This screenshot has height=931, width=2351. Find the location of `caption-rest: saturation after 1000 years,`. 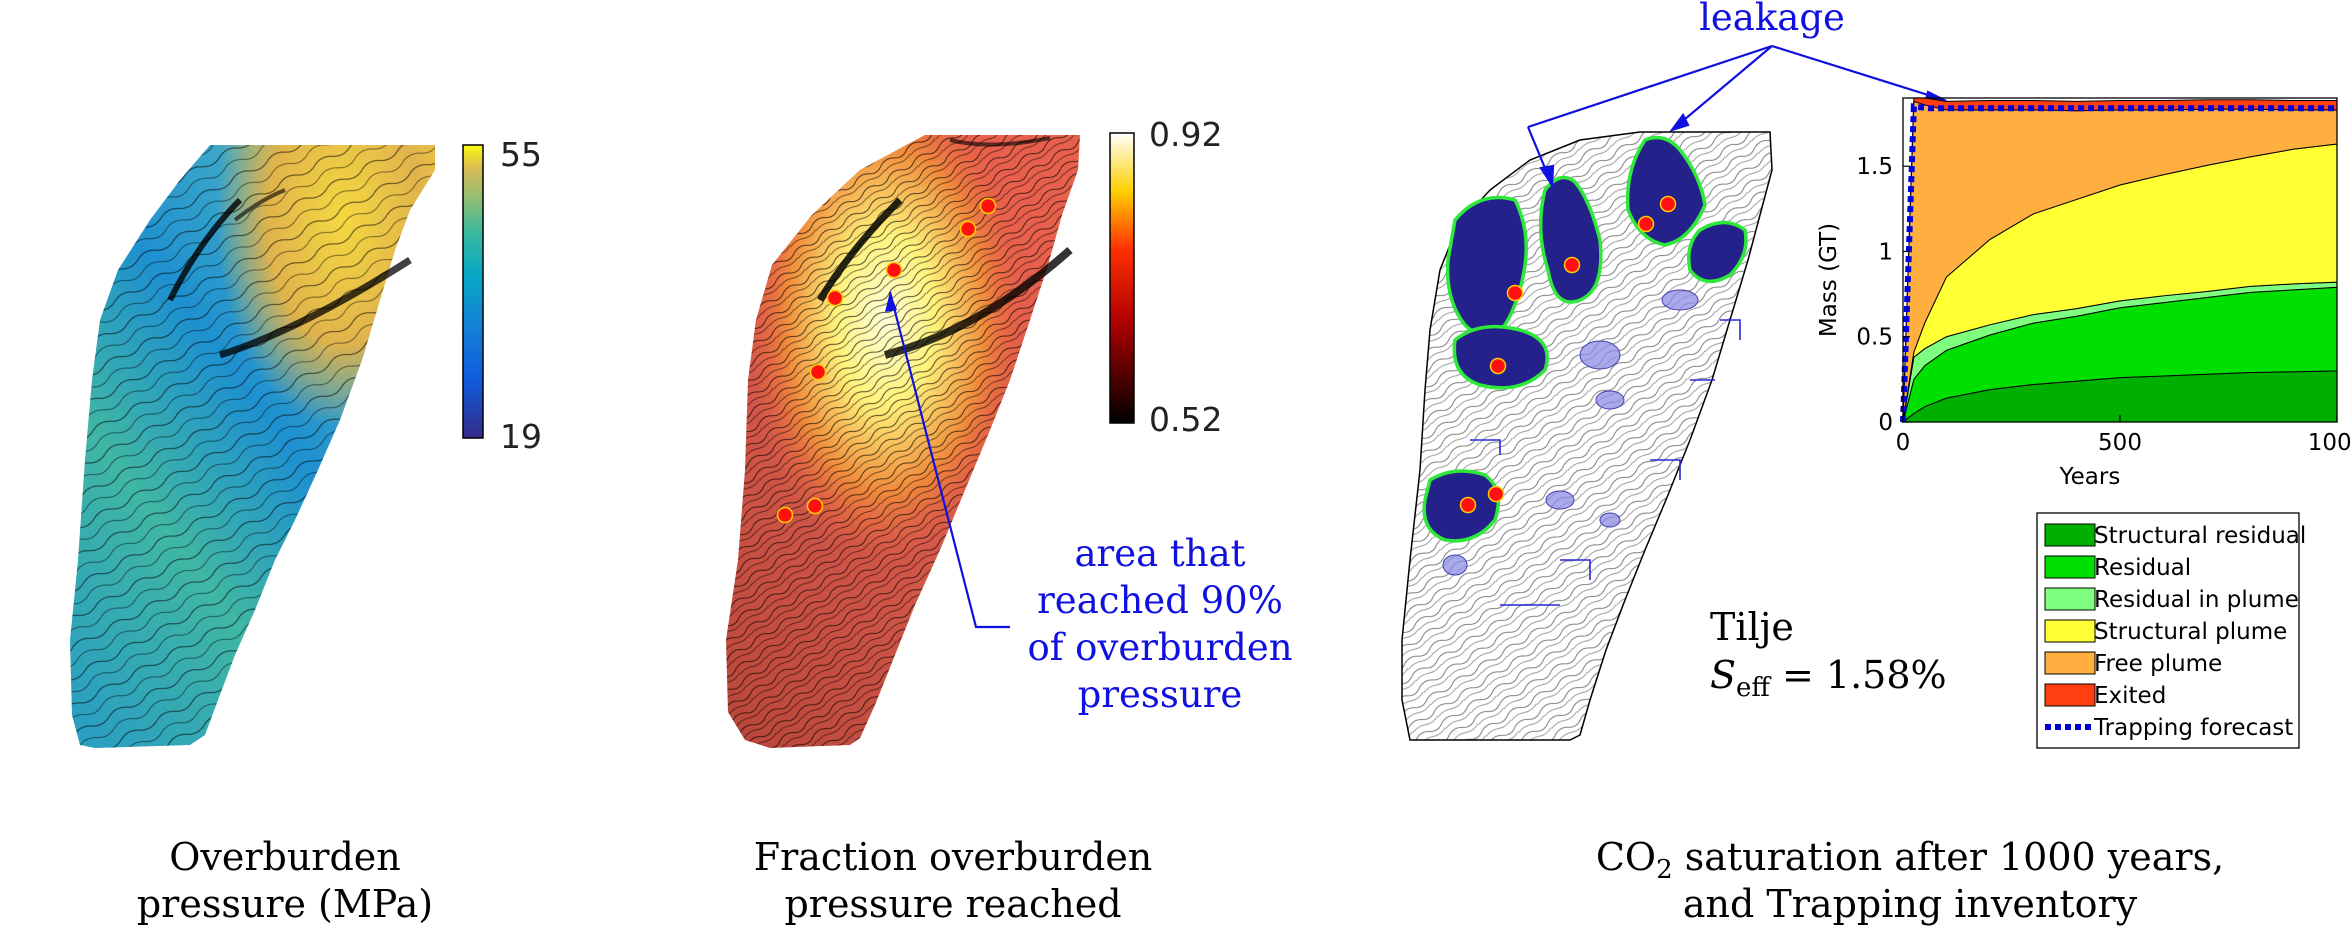

caption-rest: saturation after 1000 years, is located at coordinates (1949, 857).